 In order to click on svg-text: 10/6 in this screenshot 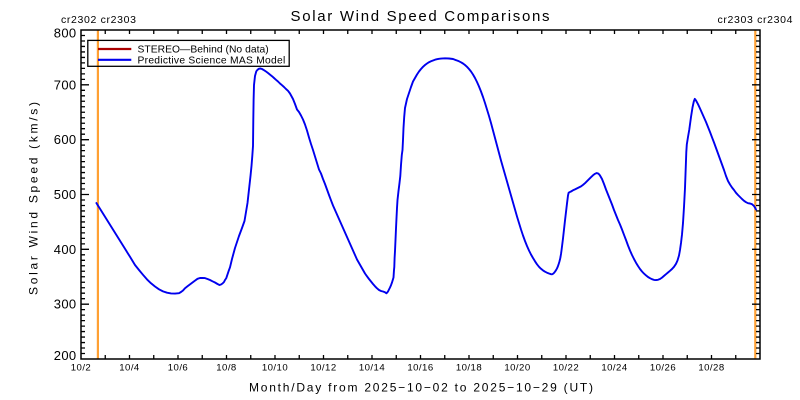, I will do `click(178, 368)`.